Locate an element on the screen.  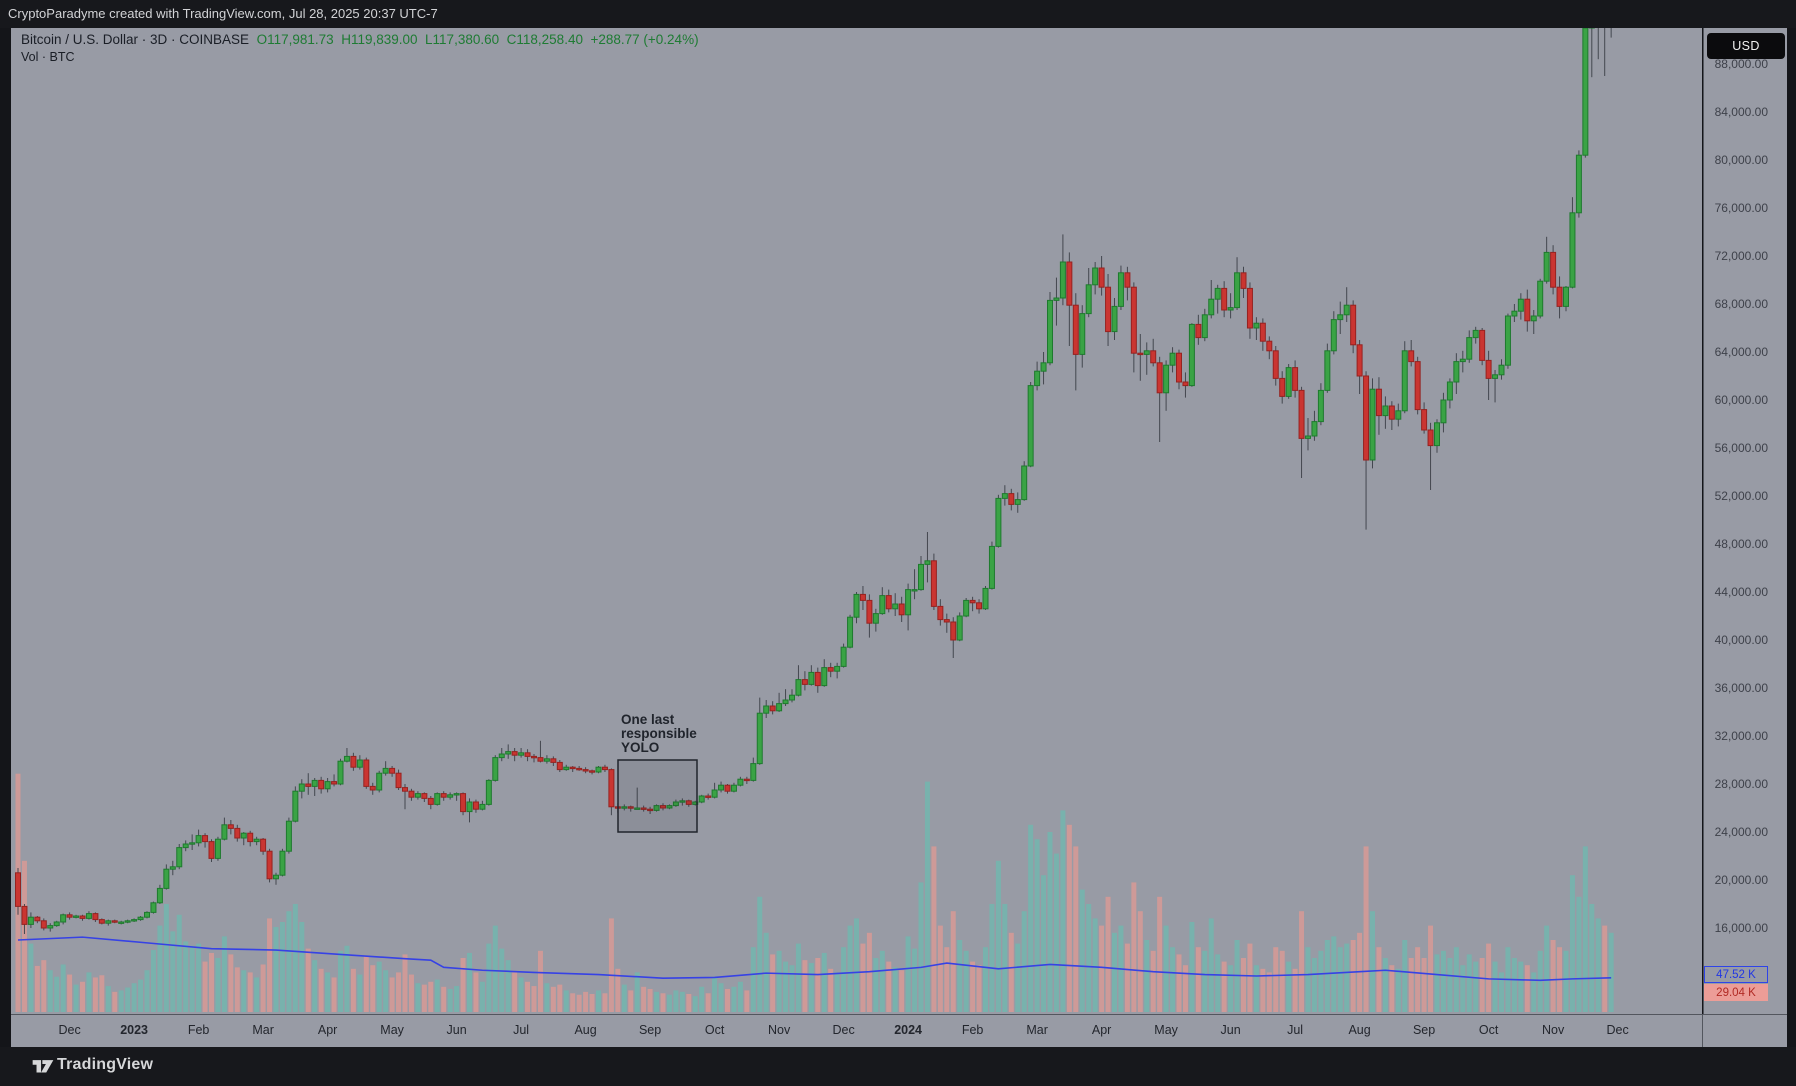
currency-toggle-button: USD is located at coordinates (1746, 46).